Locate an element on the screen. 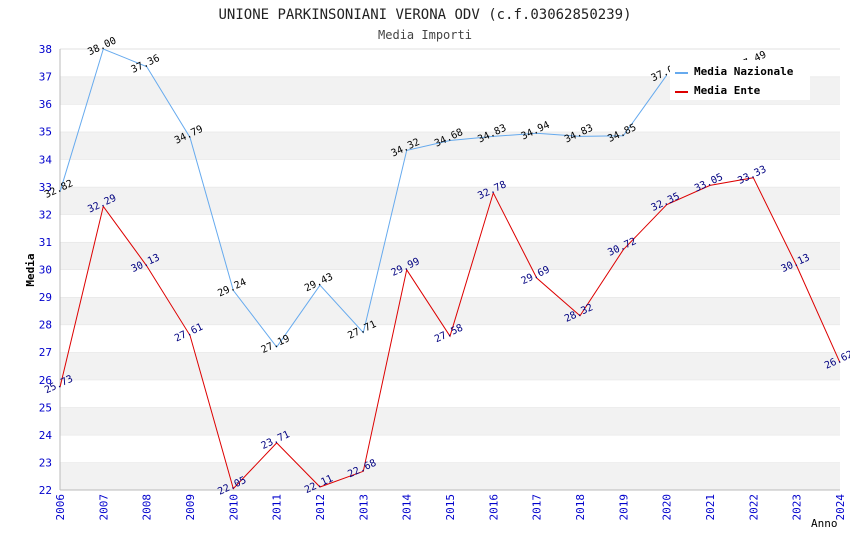  legend-label-nazionale: Media Nazionale is located at coordinates (744, 71).